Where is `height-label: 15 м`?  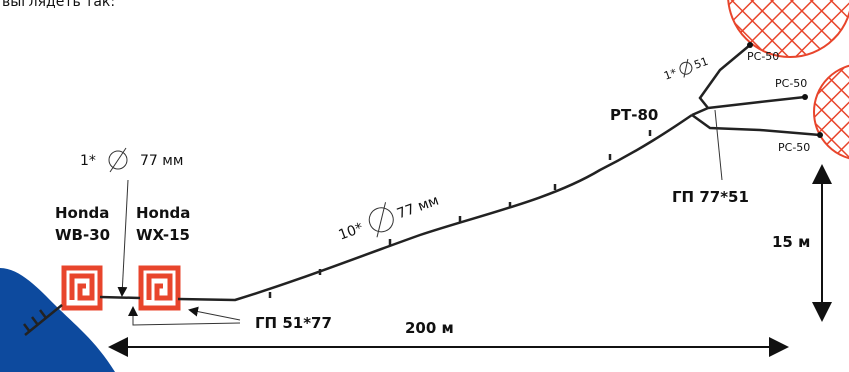 height-label: 15 м is located at coordinates (791, 242).